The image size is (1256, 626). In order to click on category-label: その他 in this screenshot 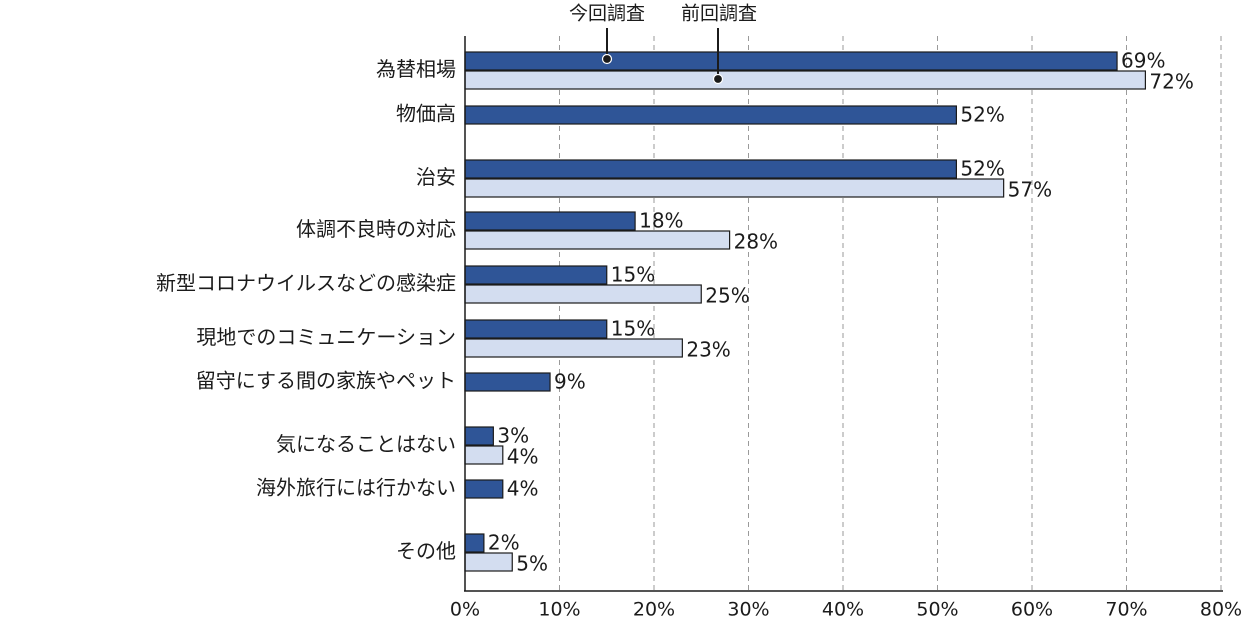, I will do `click(426, 551)`.